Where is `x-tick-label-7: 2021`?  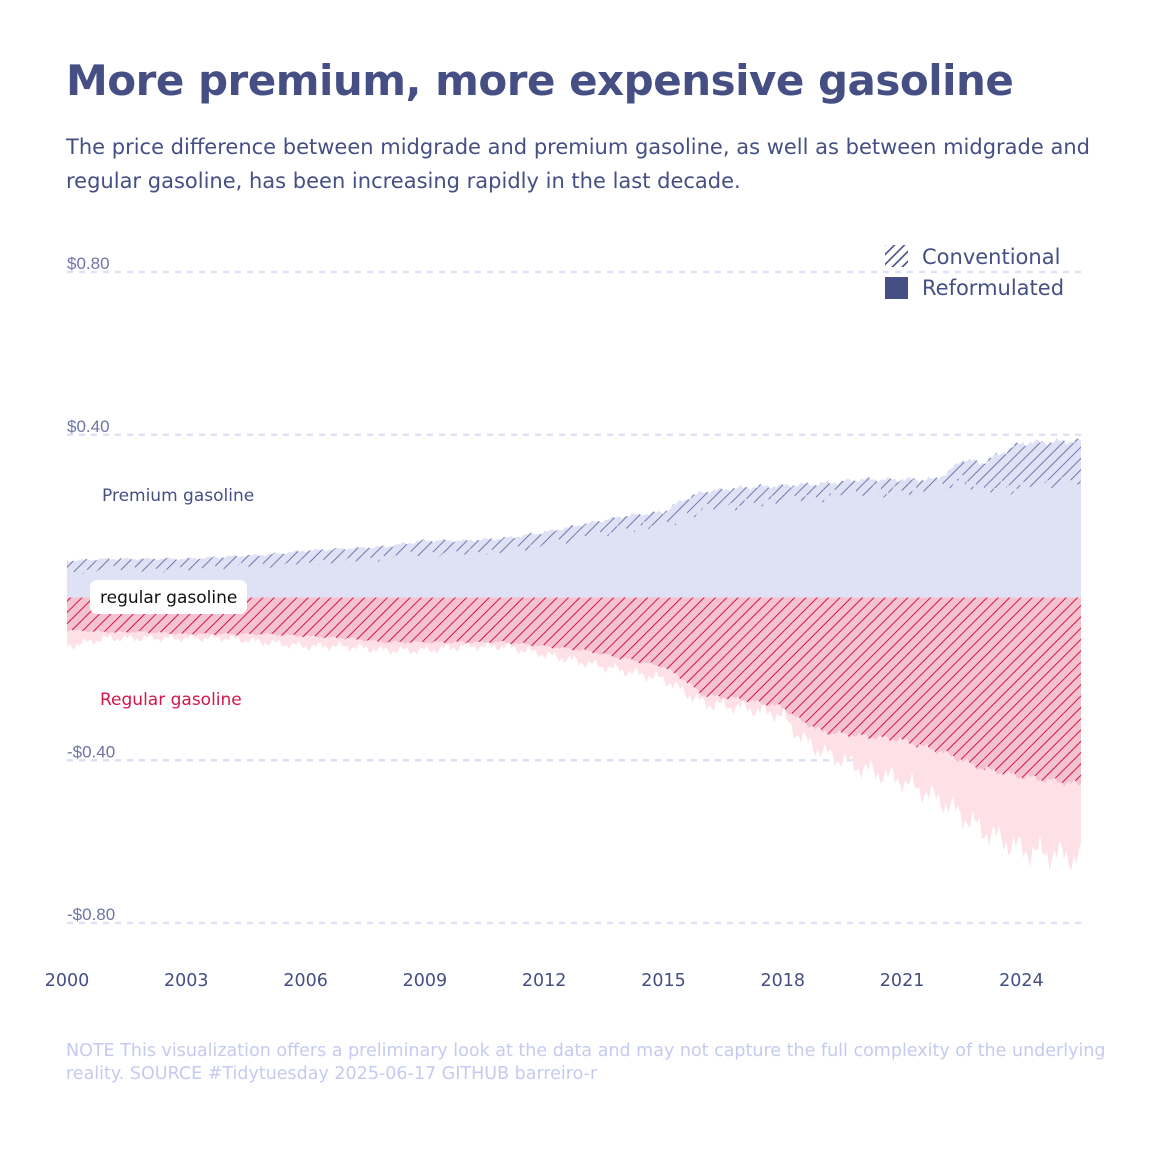 x-tick-label-7: 2021 is located at coordinates (902, 981).